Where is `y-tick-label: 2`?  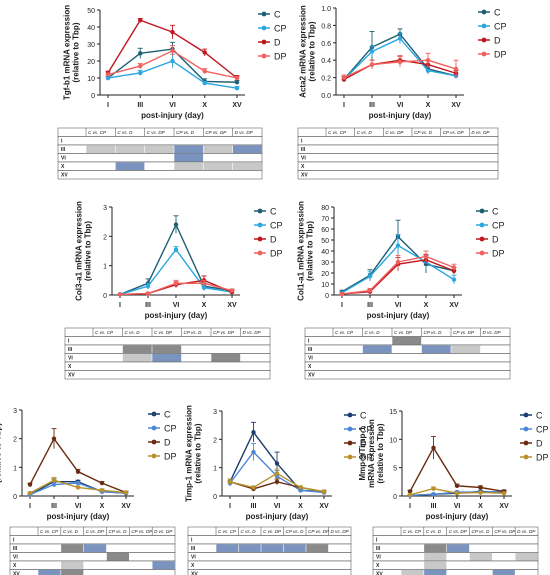 y-tick-label: 2 is located at coordinates (15, 440).